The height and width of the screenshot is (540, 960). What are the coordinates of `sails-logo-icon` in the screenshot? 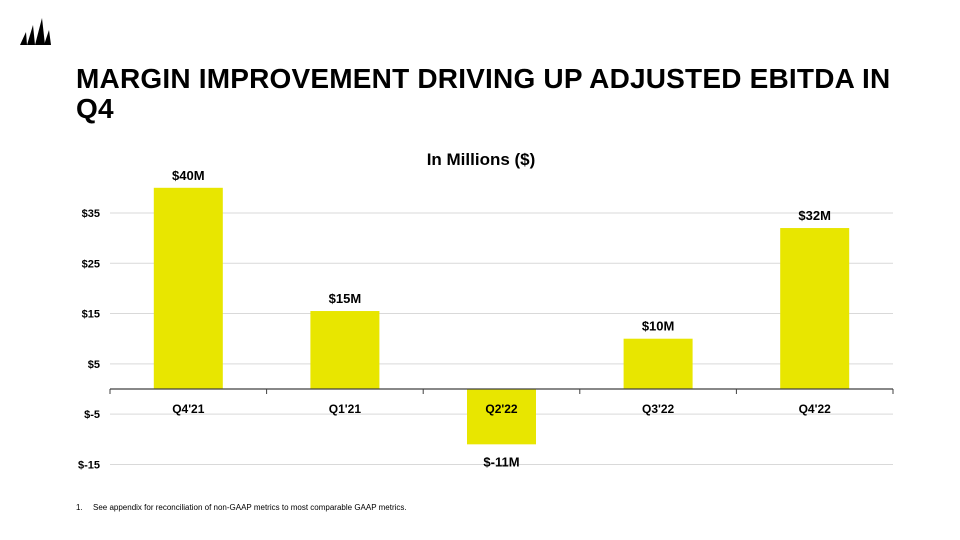 It's located at (35, 31).